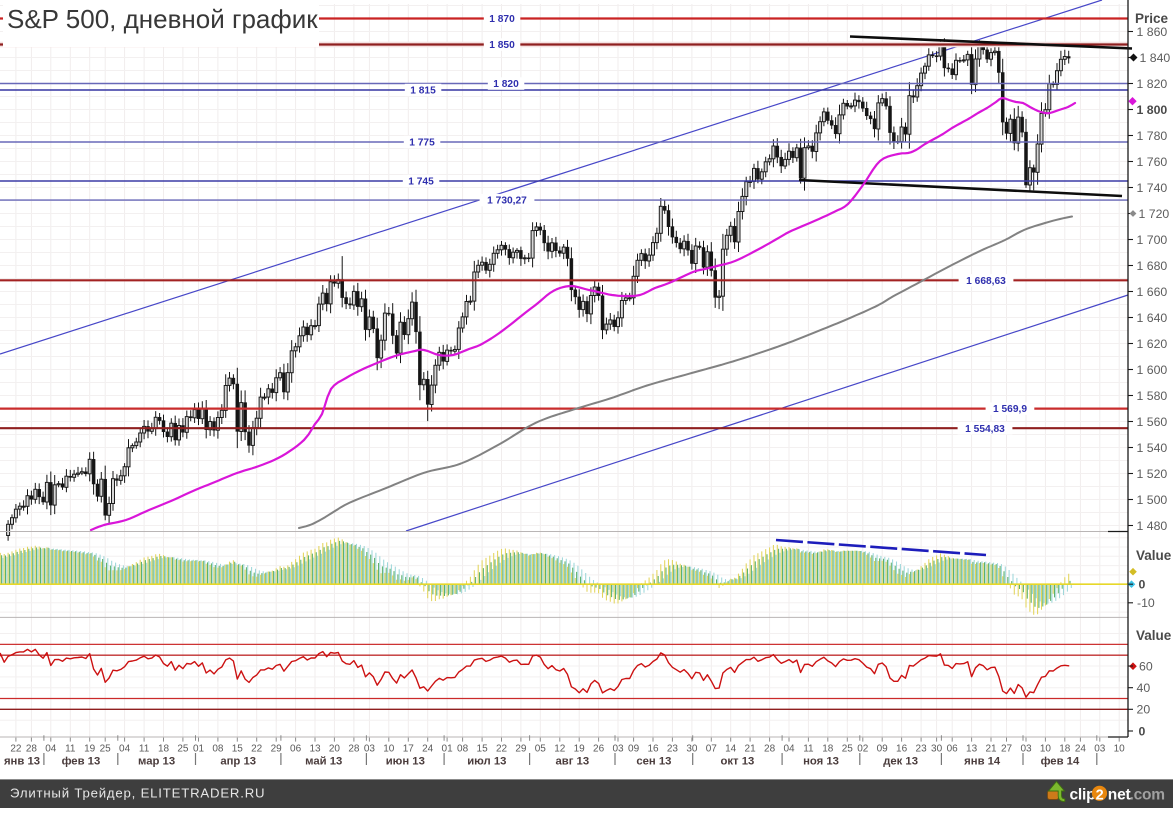  I want to click on svg-text: 05, so click(541, 749).